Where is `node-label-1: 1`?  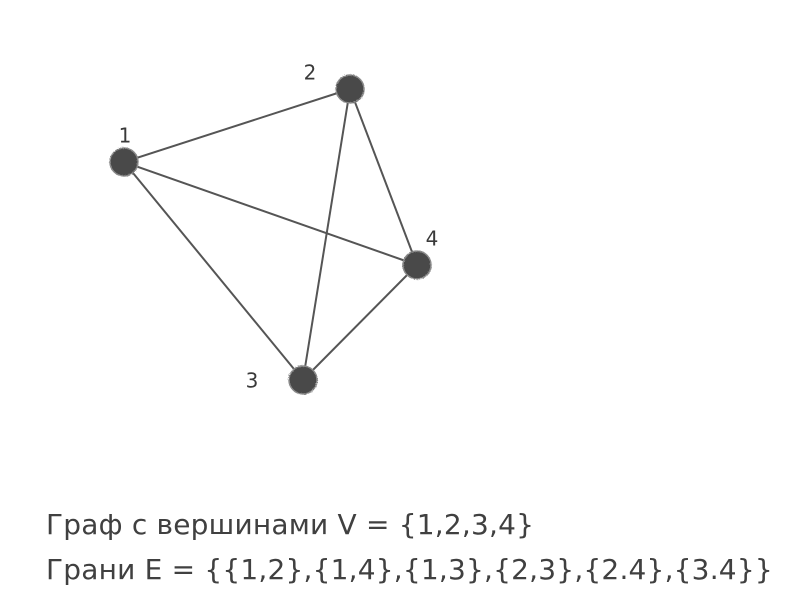 node-label-1: 1 is located at coordinates (125, 136).